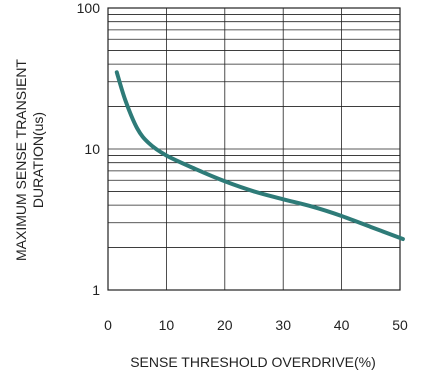  What do you see at coordinates (38, 160) in the screenshot?
I see `y-axis-title-line2: DURATION(us)` at bounding box center [38, 160].